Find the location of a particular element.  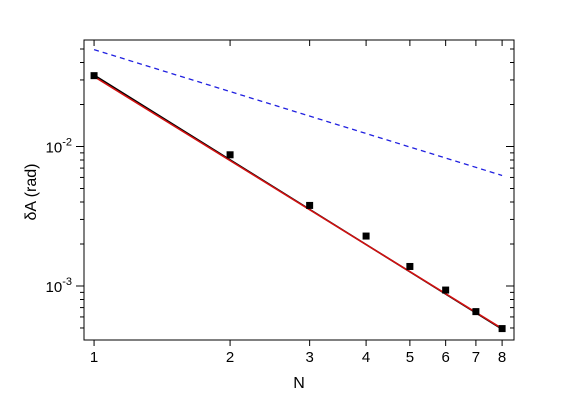

x-tick-label: 7 is located at coordinates (476, 357).